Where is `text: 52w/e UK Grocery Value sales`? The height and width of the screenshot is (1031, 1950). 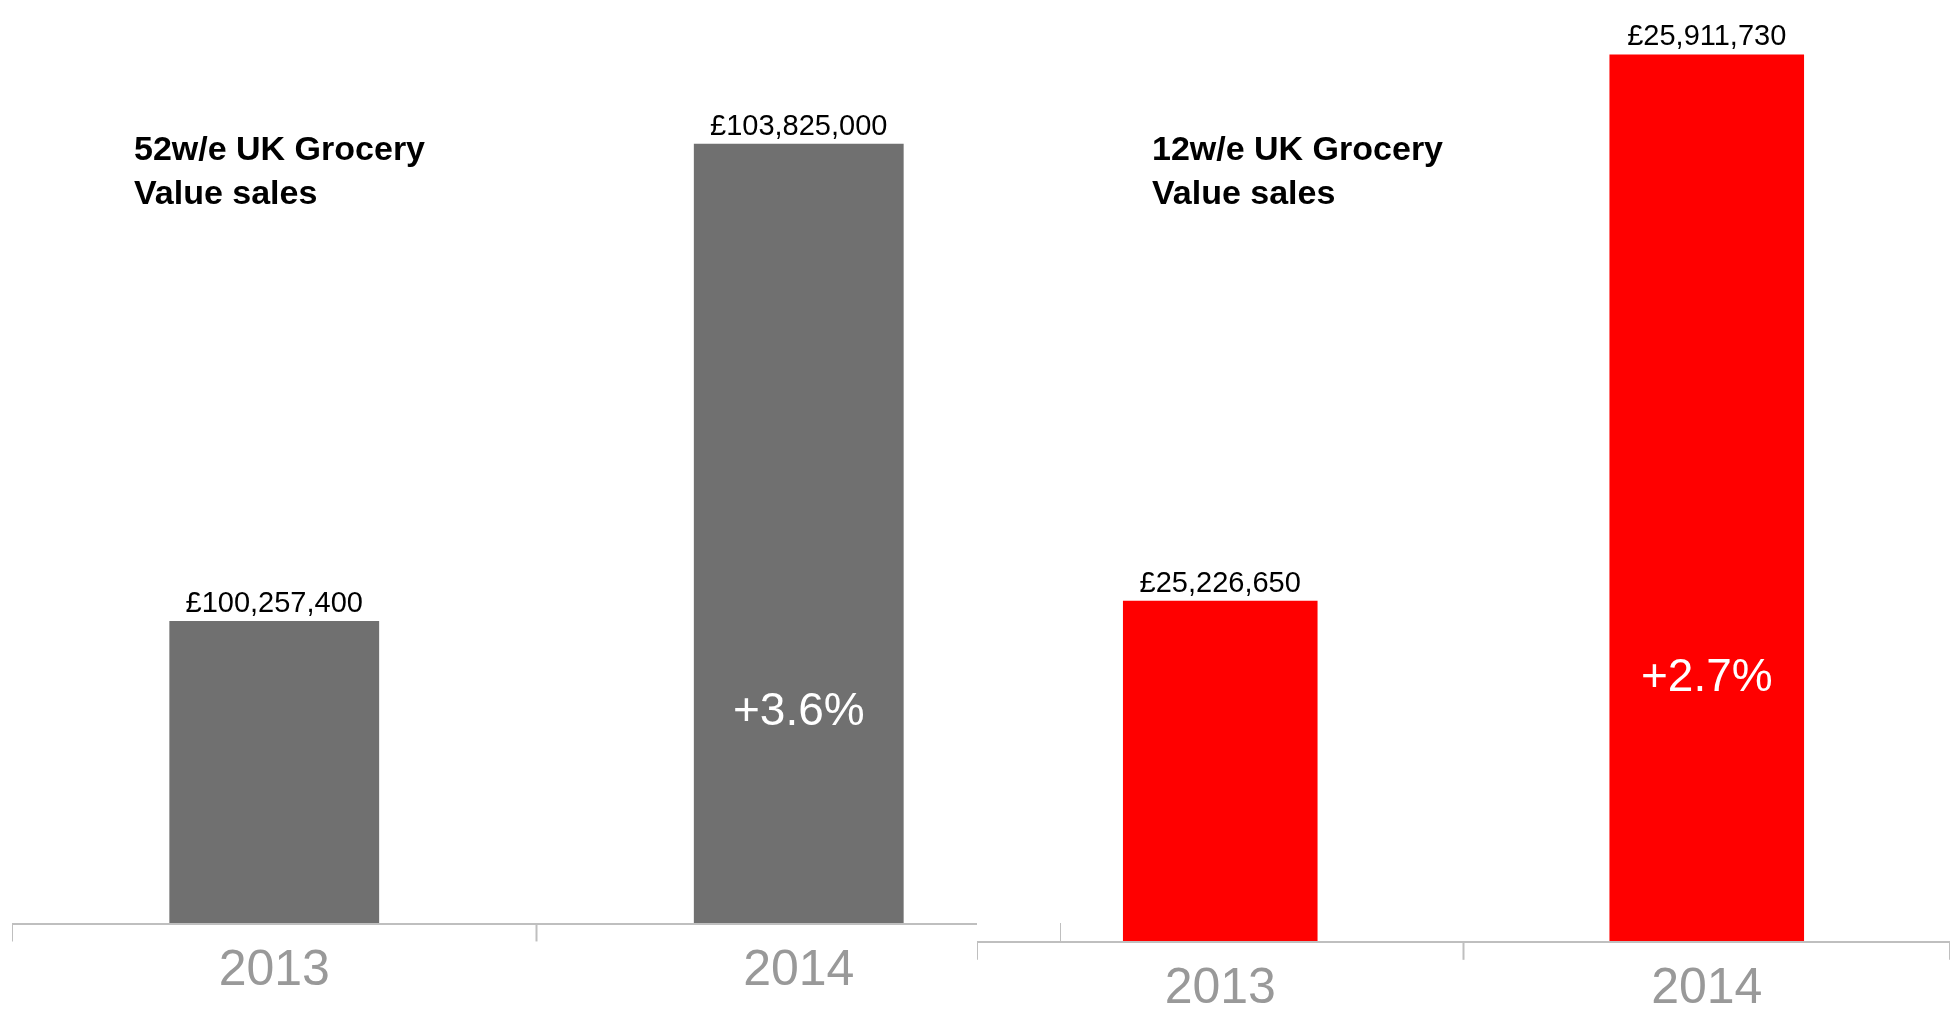 text: 52w/e UK Grocery Value sales is located at coordinates (280, 170).